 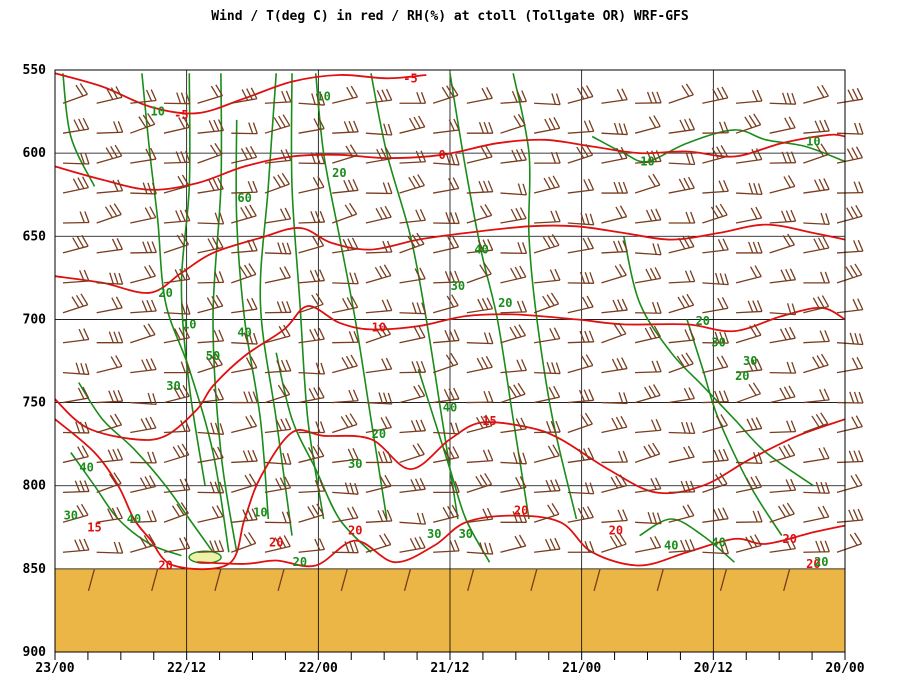 What do you see at coordinates (713, 668) in the screenshot?
I see `x-tick-label: 20/12` at bounding box center [713, 668].